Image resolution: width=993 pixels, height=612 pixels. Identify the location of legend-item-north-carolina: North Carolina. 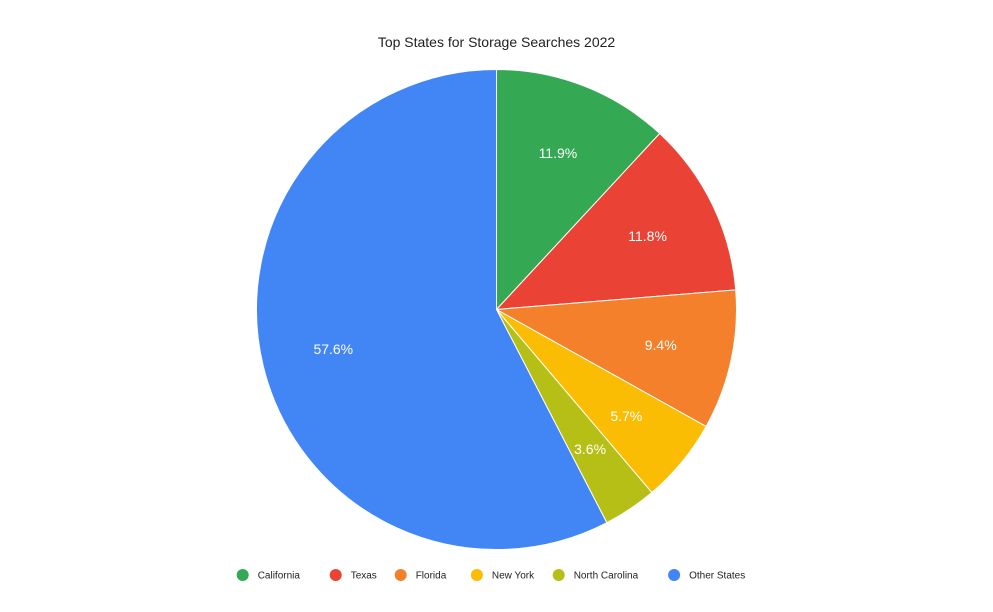
(595, 575).